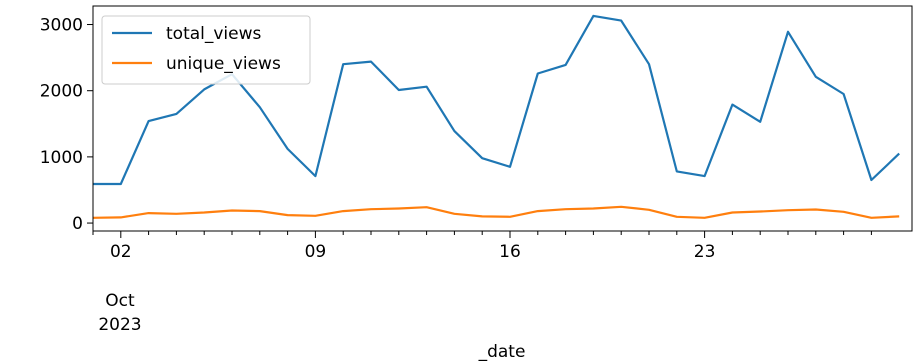 The height and width of the screenshot is (364, 921). I want to click on x-tick-label: 16, so click(510, 252).